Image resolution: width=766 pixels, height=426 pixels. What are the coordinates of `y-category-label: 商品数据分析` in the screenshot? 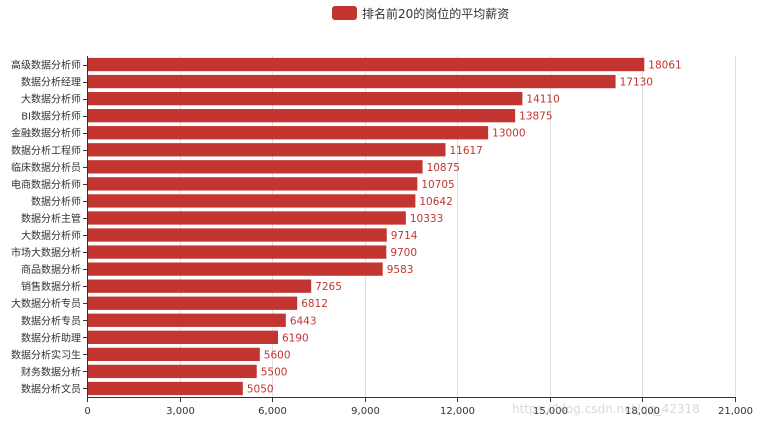 It's located at (51, 269).